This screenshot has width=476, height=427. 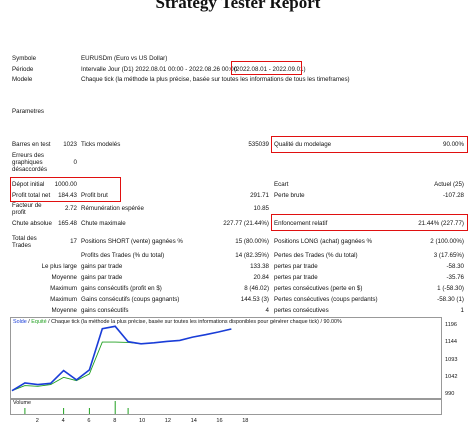 I want to click on long-value: 2 (100.00%), so click(x=447, y=241).